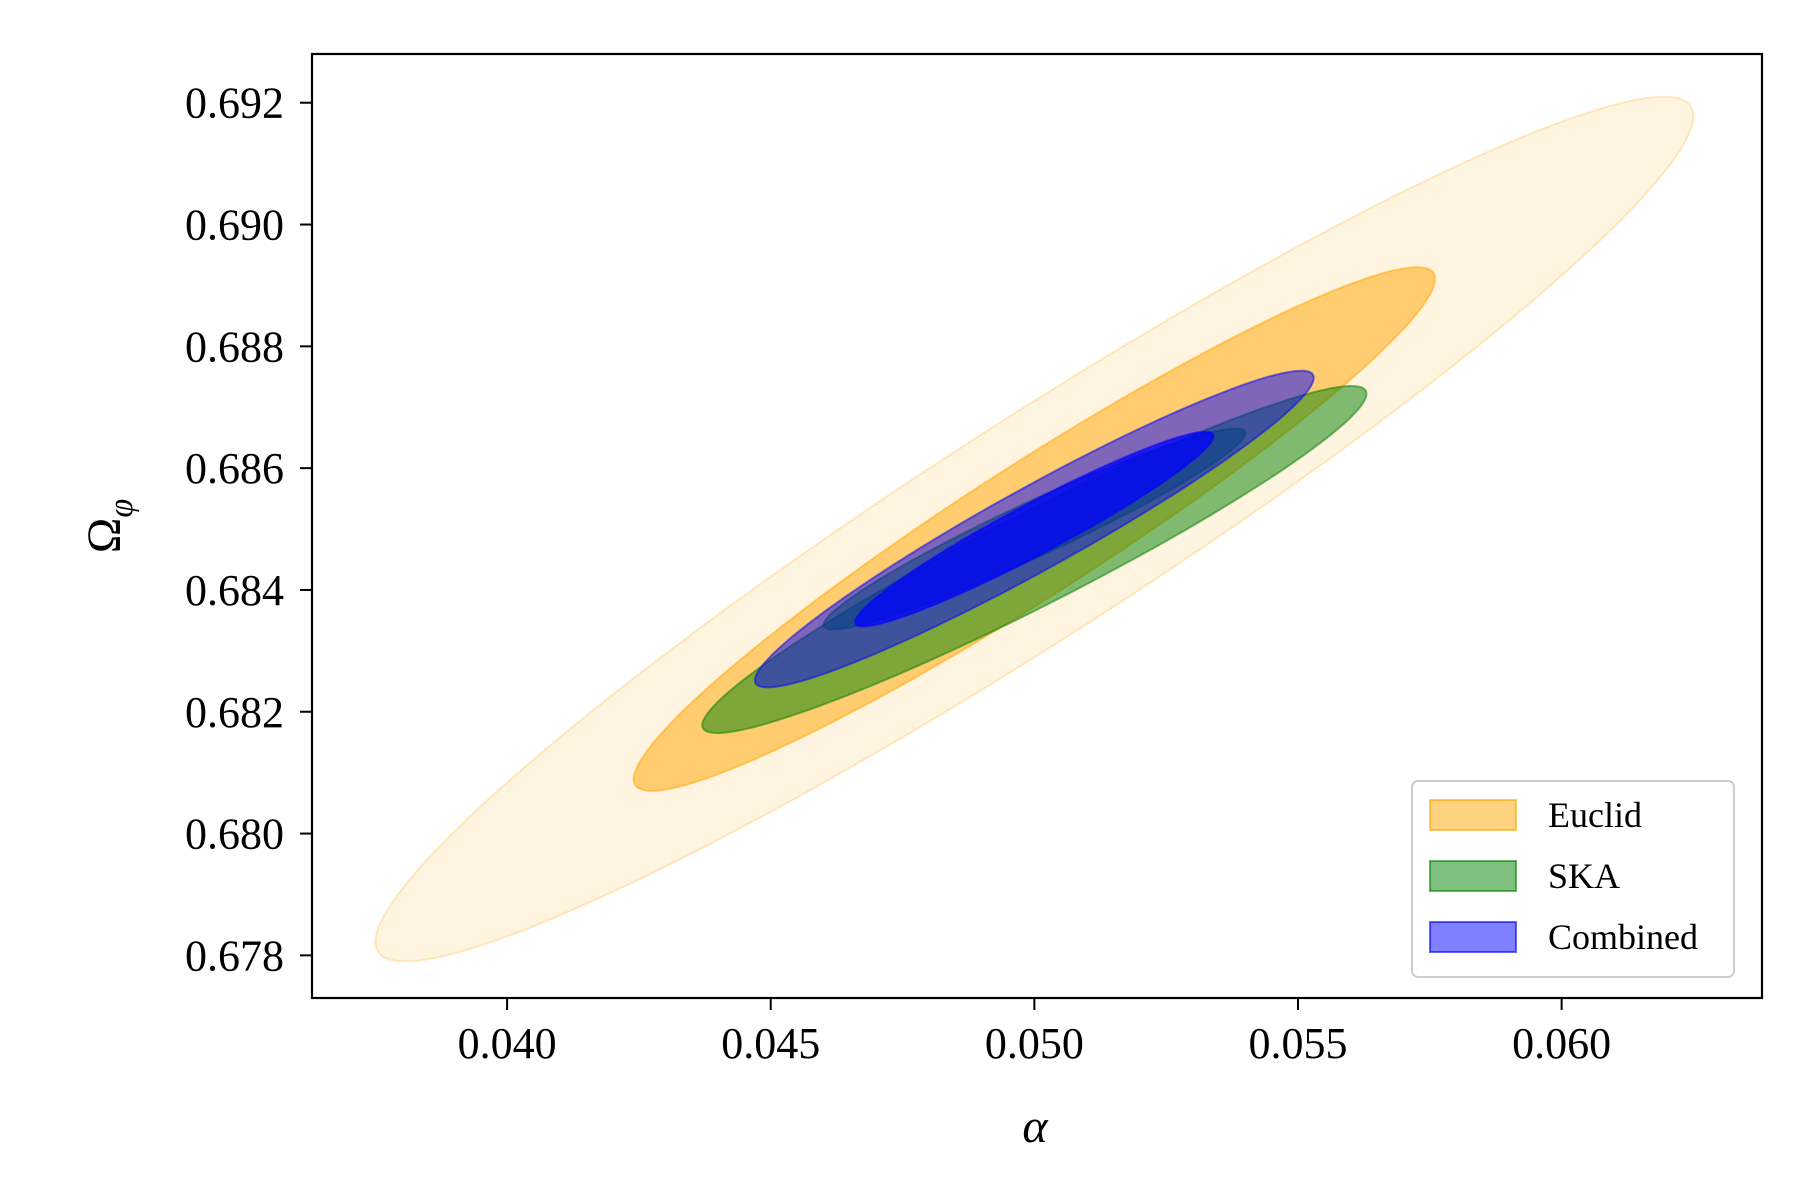  What do you see at coordinates (1623, 937) in the screenshot?
I see `legend-label-combined: Combined` at bounding box center [1623, 937].